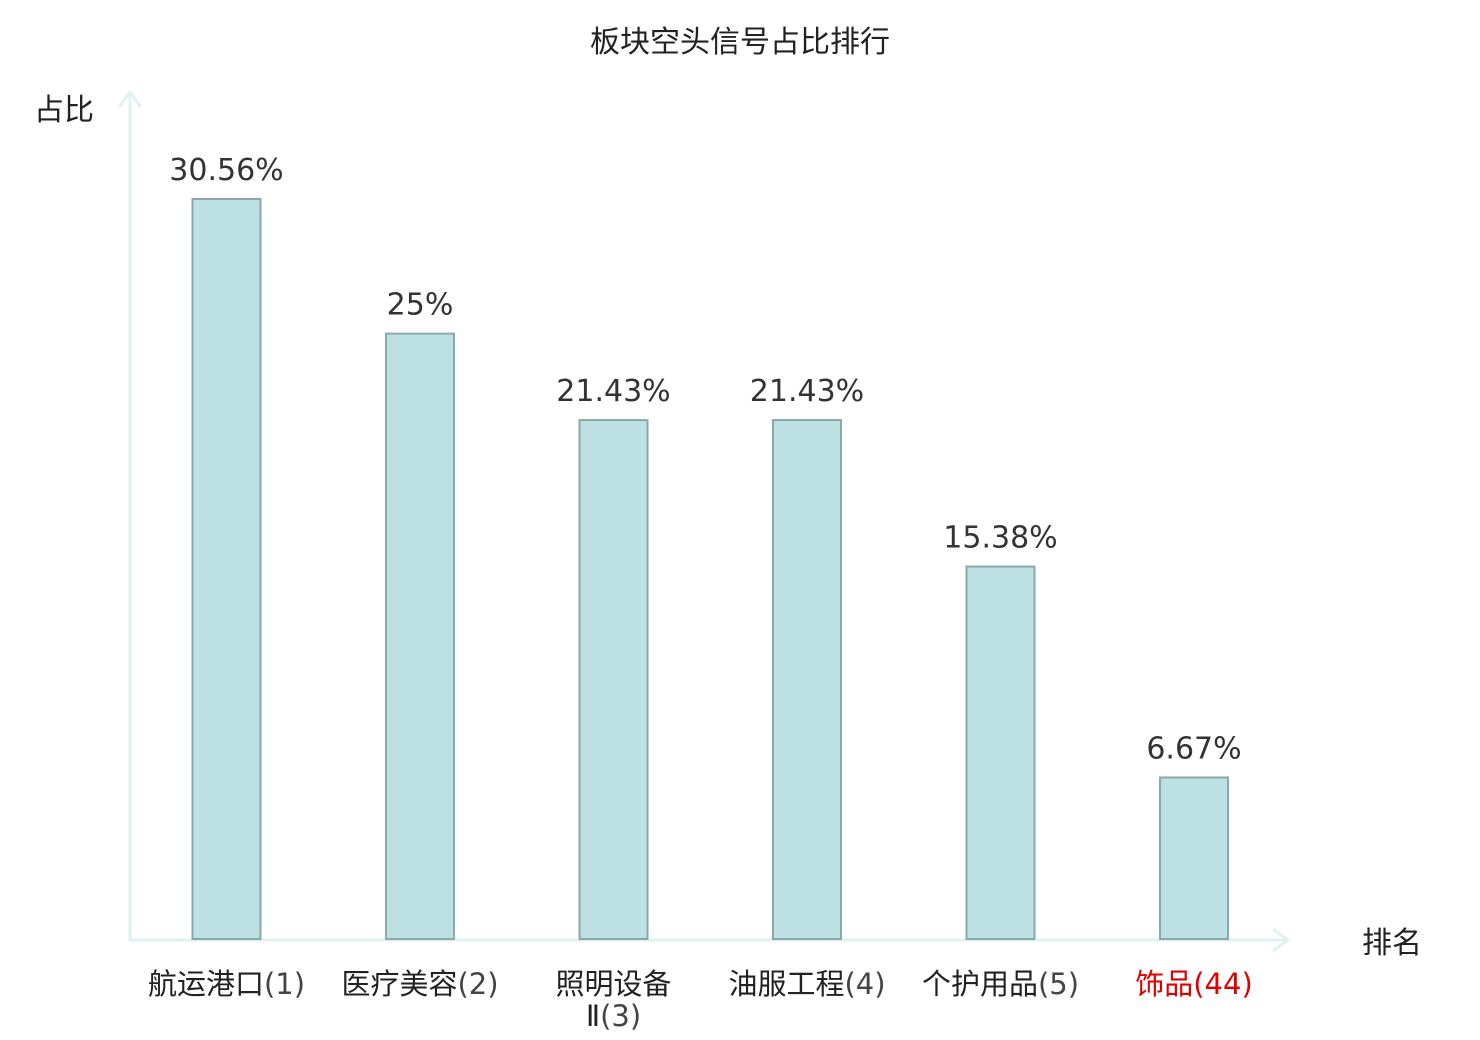 The height and width of the screenshot is (1040, 1480). I want to click on category-label-2: 医疗美容(2), so click(419, 984).